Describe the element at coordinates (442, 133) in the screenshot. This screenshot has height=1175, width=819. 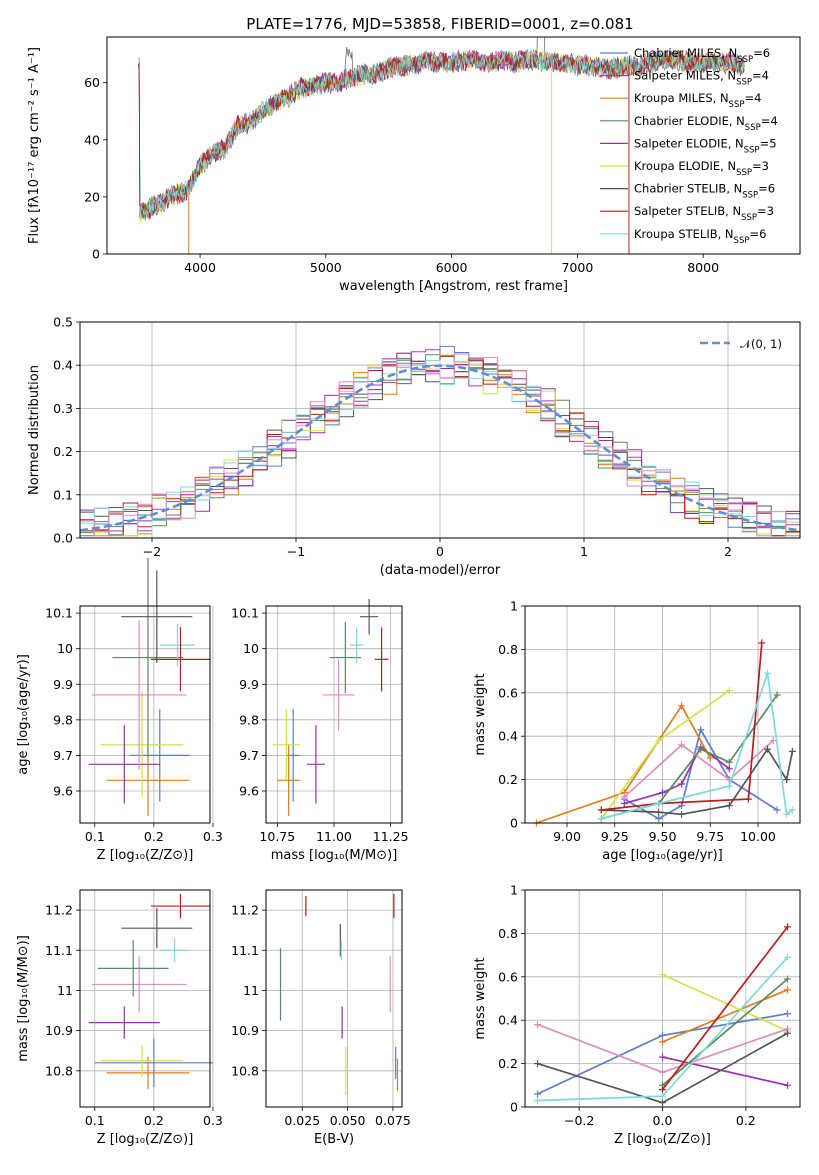
I see `spectrum-series-line` at that location.